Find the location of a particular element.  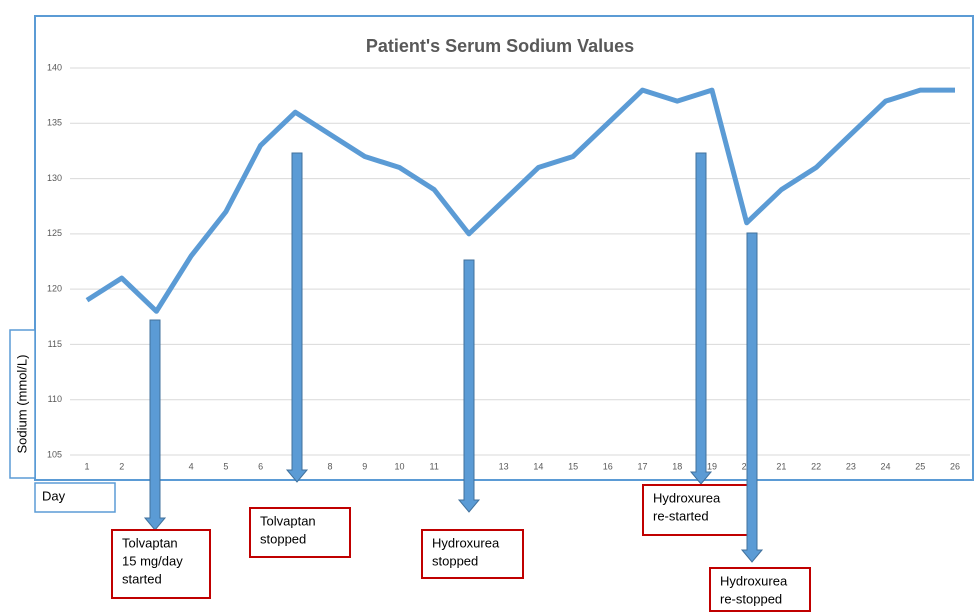

chart-title: Patient's Serum Sodium Values is located at coordinates (500, 46).